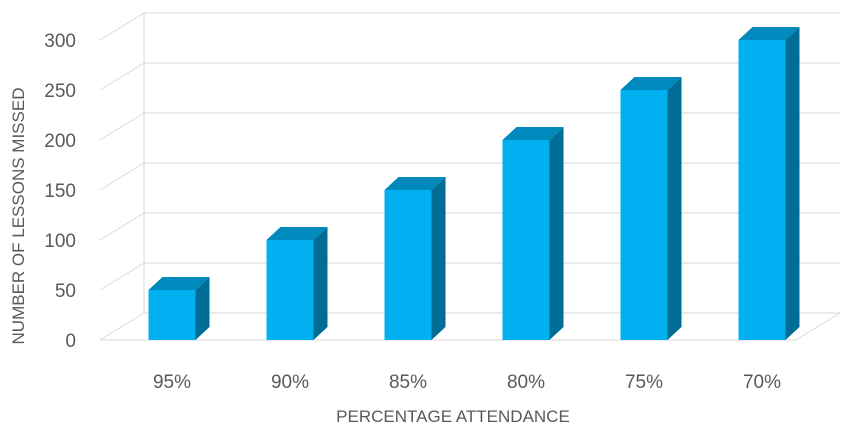  Describe the element at coordinates (818, 326) in the screenshot. I see `floor-right-edge` at that location.